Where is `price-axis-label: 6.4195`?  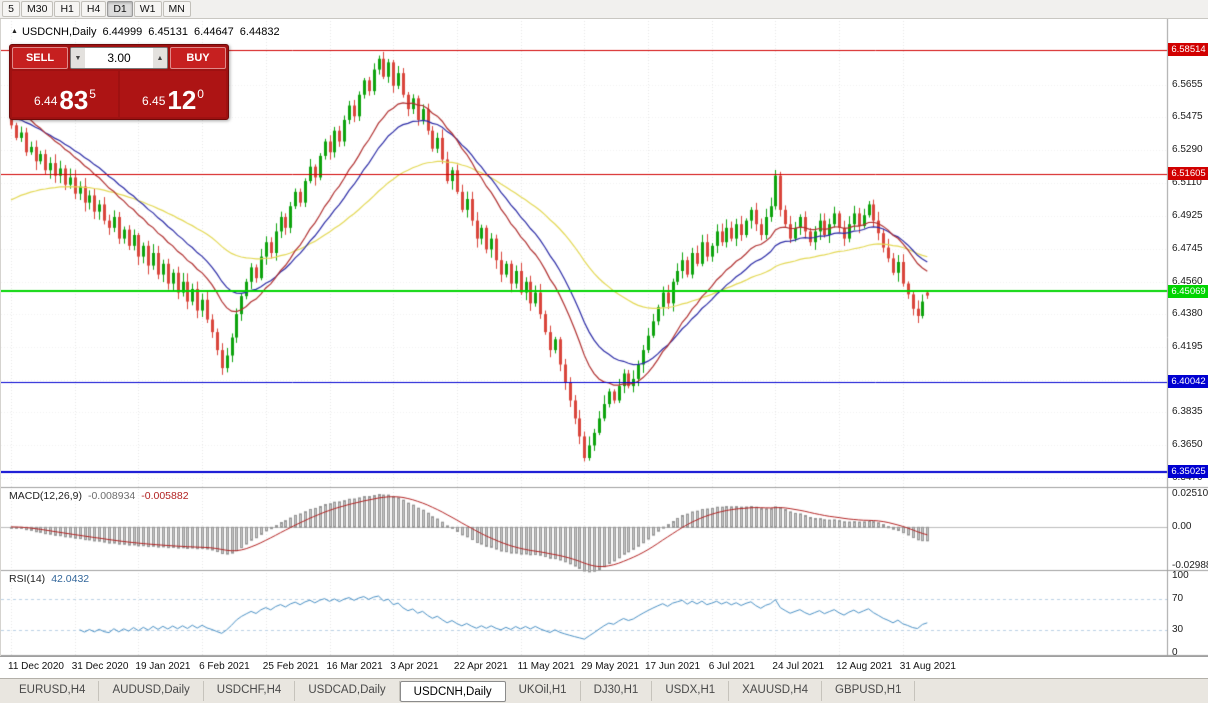
price-axis-label: 6.4195 is located at coordinates (1187, 347).